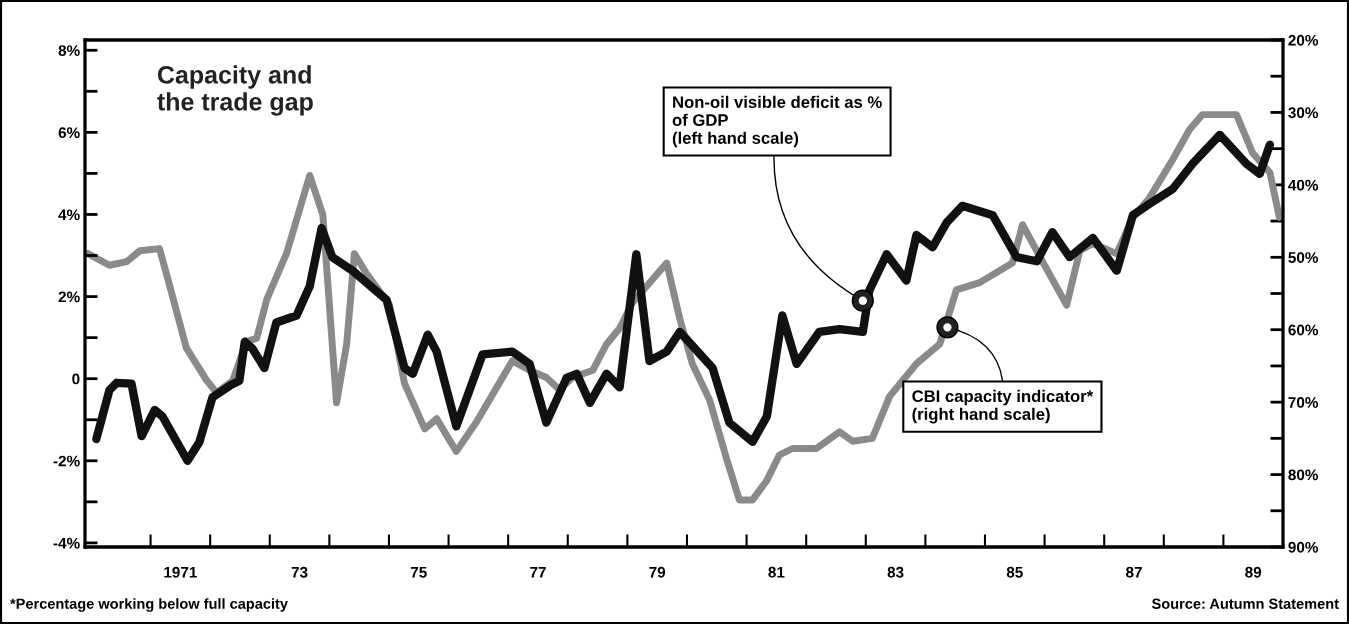 This screenshot has height=624, width=1349. I want to click on x-tick-label: 83, so click(895, 572).